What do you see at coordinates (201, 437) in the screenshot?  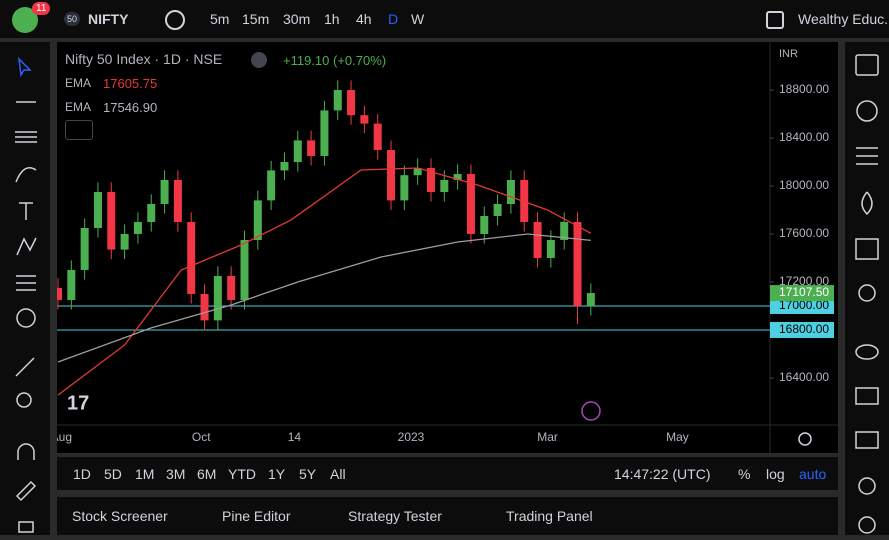 I see `x-tick-label: Oct` at bounding box center [201, 437].